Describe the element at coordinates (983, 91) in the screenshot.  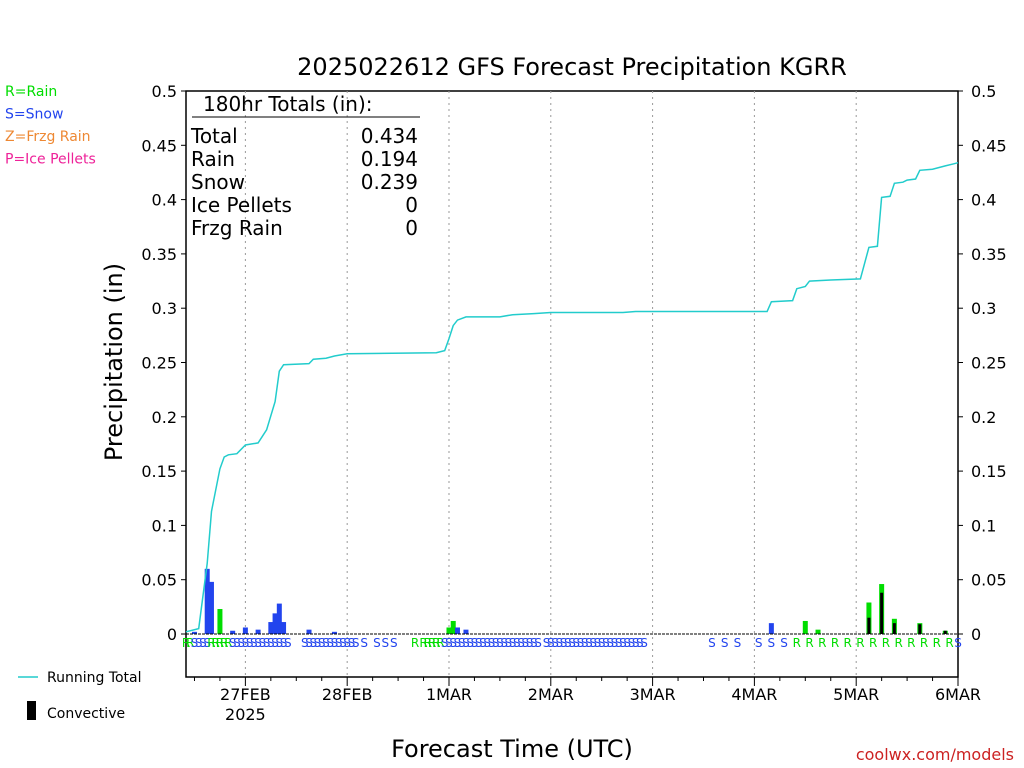
I see `y-tick-label-right: 0.5` at that location.